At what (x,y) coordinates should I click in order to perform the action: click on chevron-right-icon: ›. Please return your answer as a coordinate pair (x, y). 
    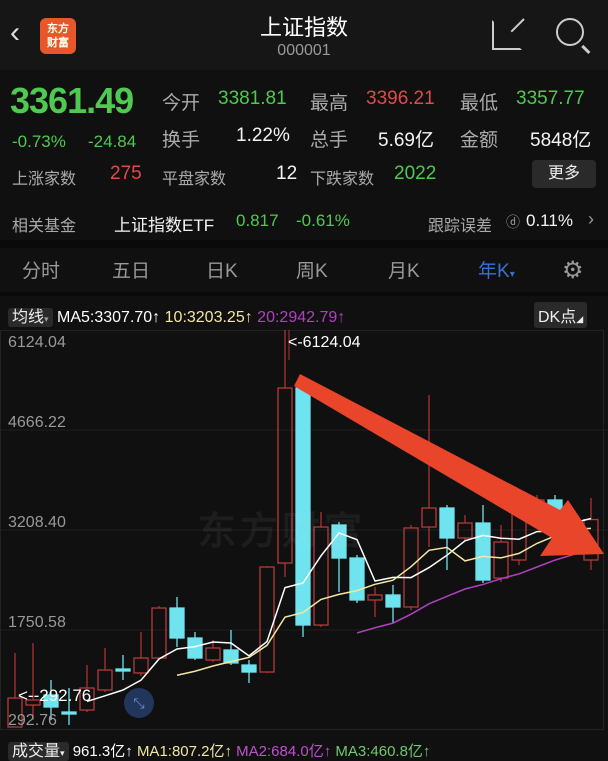
    Looking at the image, I should click on (591, 219).